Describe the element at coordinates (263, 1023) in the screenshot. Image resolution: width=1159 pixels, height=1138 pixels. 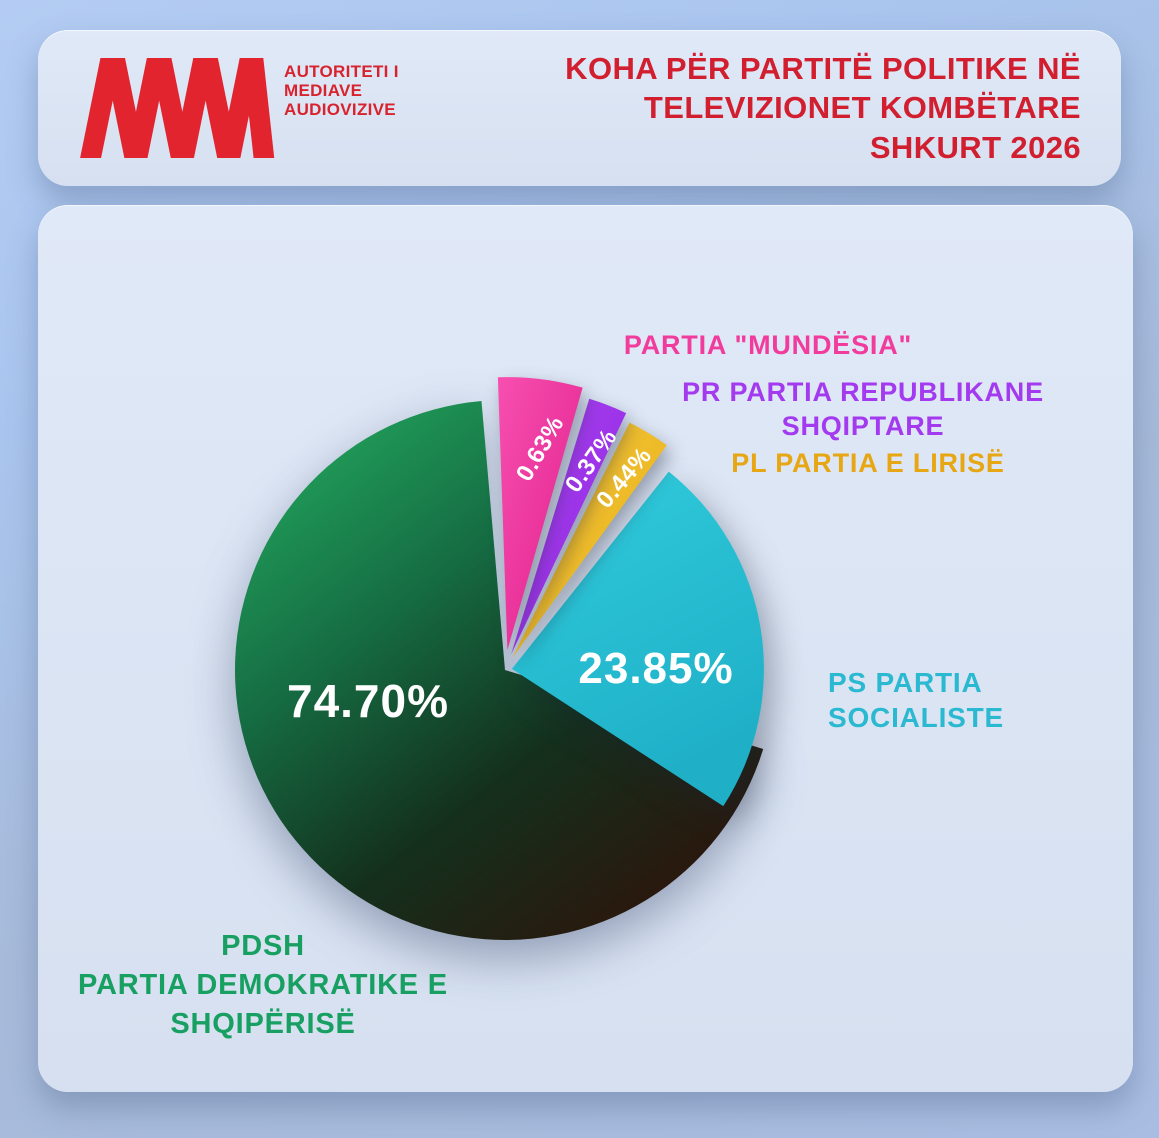
I see `legend-pdsh-line: SHQIPËRISË` at that location.